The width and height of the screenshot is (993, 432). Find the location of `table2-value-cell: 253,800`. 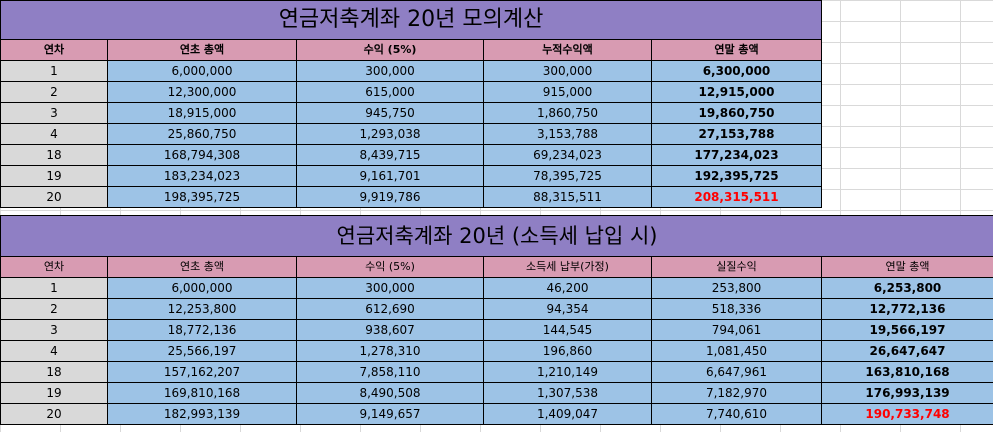

table2-value-cell: 253,800 is located at coordinates (736, 288).